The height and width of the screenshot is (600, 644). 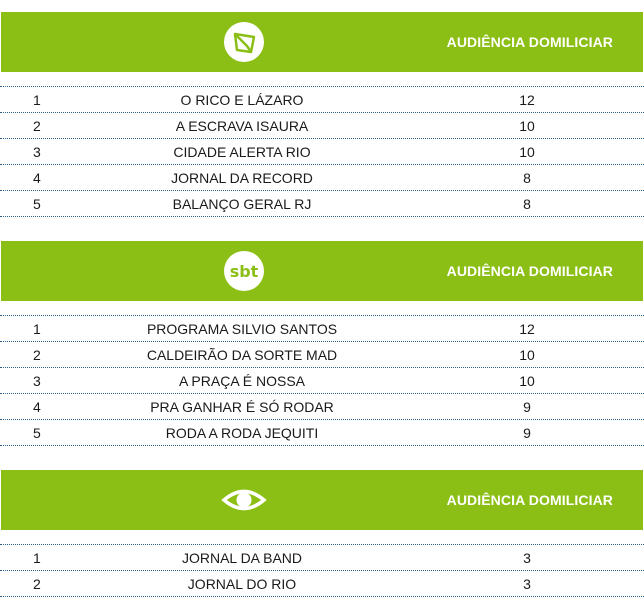 What do you see at coordinates (322, 204) in the screenshot?
I see `table-row: 5 BALANÇO GERAL RJ 8` at bounding box center [322, 204].